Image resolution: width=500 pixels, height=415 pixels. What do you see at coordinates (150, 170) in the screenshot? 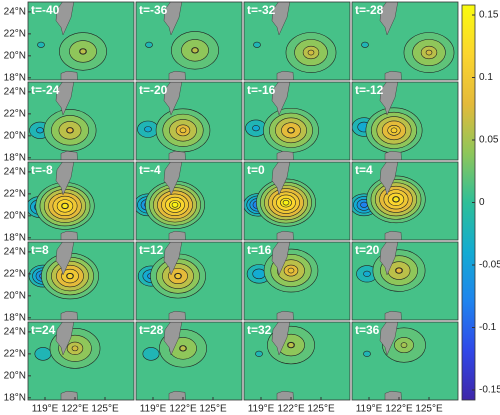
I see `panel-label: t=-4` at bounding box center [150, 170].